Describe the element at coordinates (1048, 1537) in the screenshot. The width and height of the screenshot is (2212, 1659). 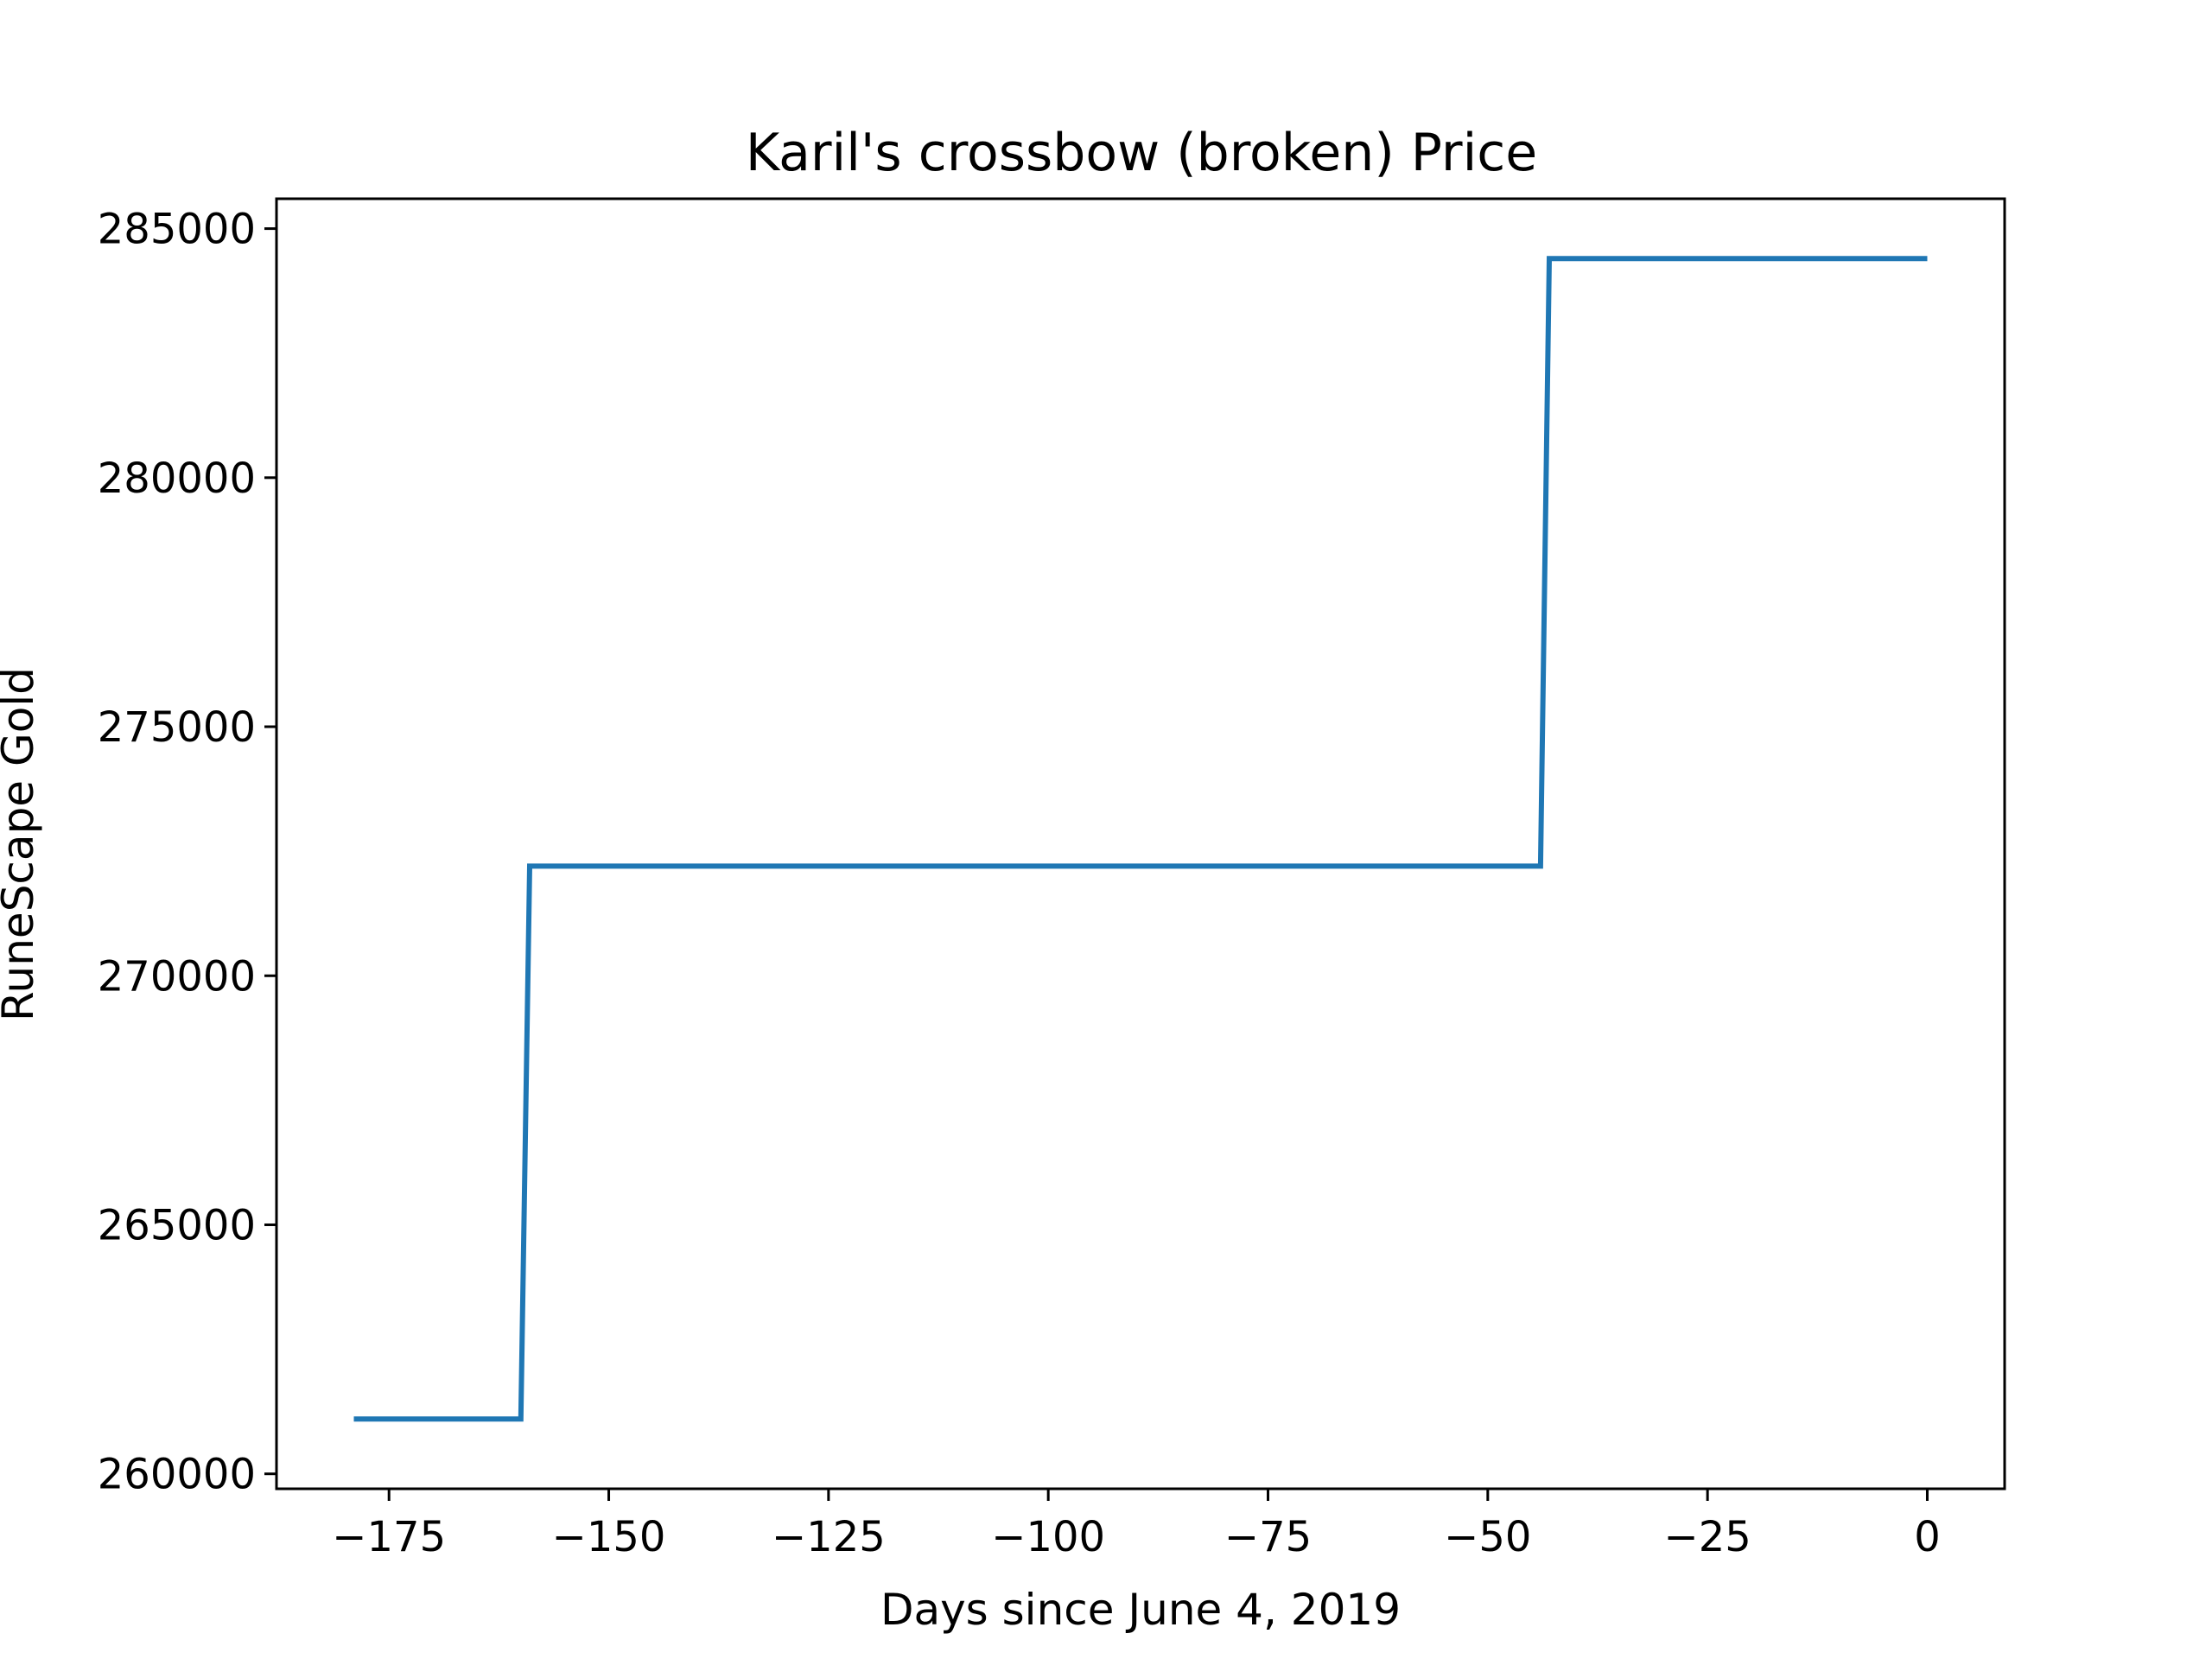
I see `x-tick-label: −100` at that location.